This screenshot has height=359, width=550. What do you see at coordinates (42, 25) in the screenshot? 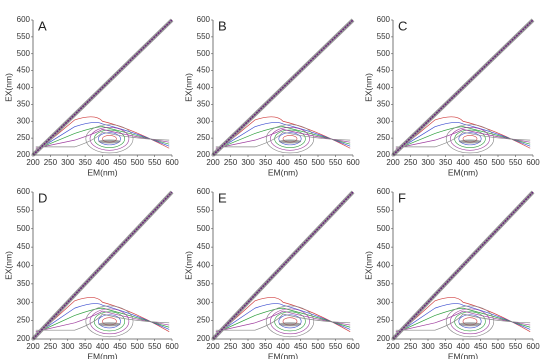
I see `panel-label: A` at bounding box center [42, 25].